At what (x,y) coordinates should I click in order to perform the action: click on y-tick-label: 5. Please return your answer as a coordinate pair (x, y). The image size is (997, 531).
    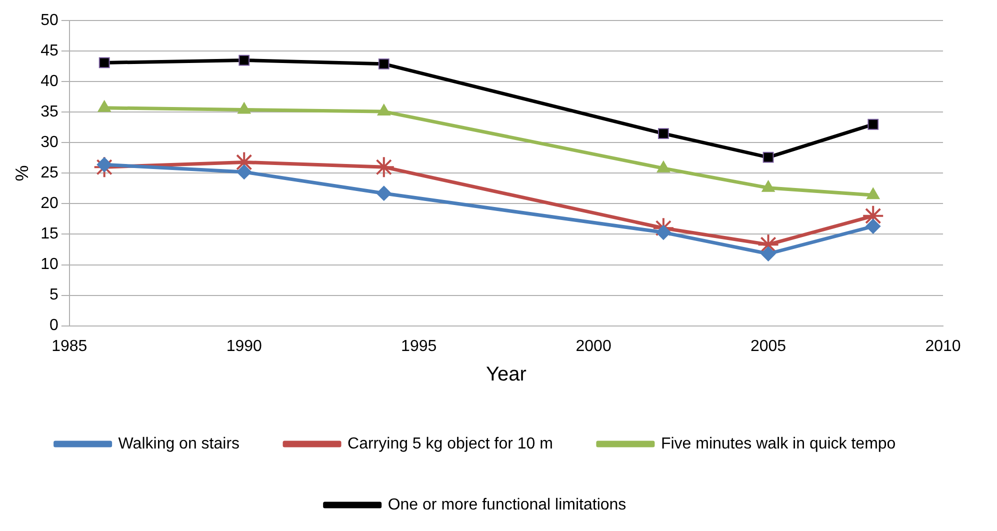
    Looking at the image, I should click on (53, 295).